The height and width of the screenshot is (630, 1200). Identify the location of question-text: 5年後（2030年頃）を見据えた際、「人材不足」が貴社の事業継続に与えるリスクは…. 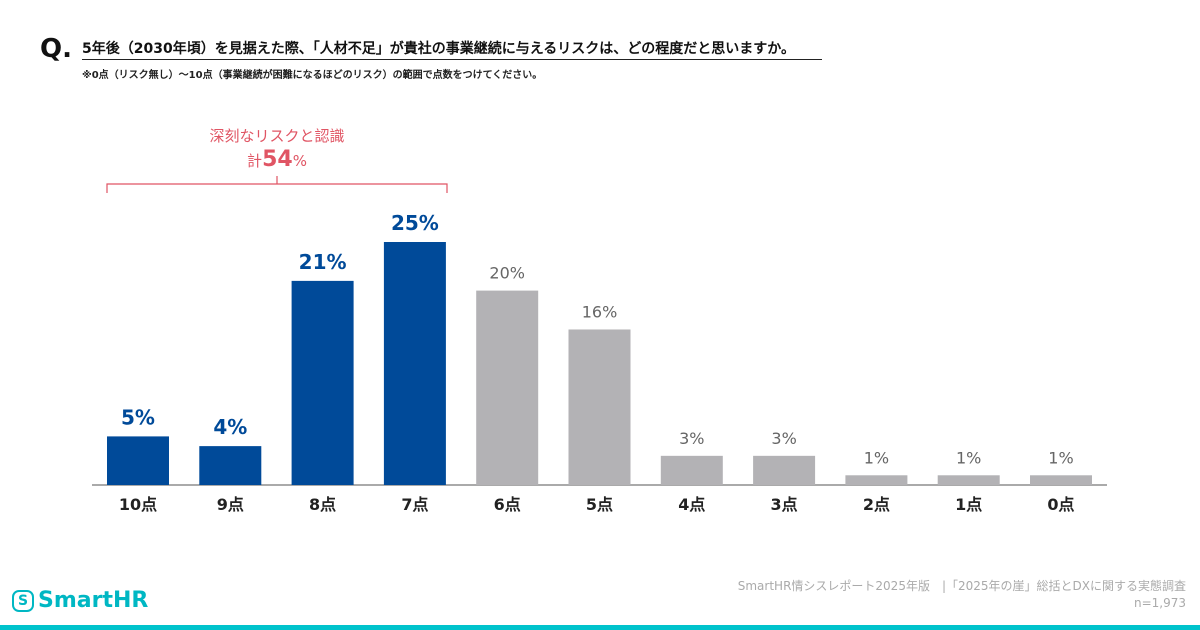
(439, 49).